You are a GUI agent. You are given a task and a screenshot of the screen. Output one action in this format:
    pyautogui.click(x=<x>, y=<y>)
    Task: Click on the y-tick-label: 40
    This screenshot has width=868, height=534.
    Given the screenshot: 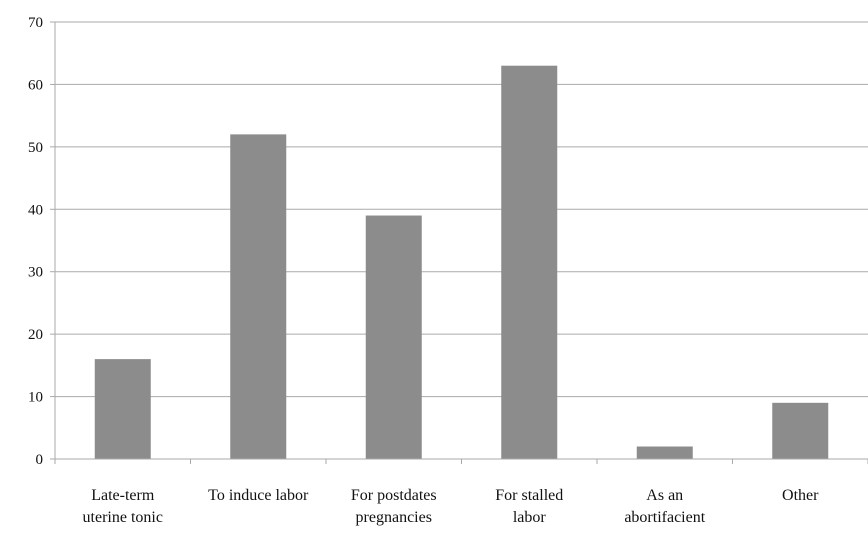 What is the action you would take?
    pyautogui.click(x=35, y=210)
    